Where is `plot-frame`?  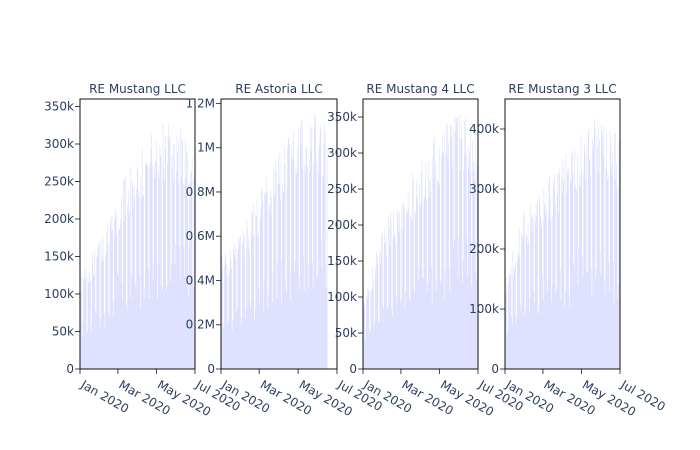
plot-frame is located at coordinates (137, 234).